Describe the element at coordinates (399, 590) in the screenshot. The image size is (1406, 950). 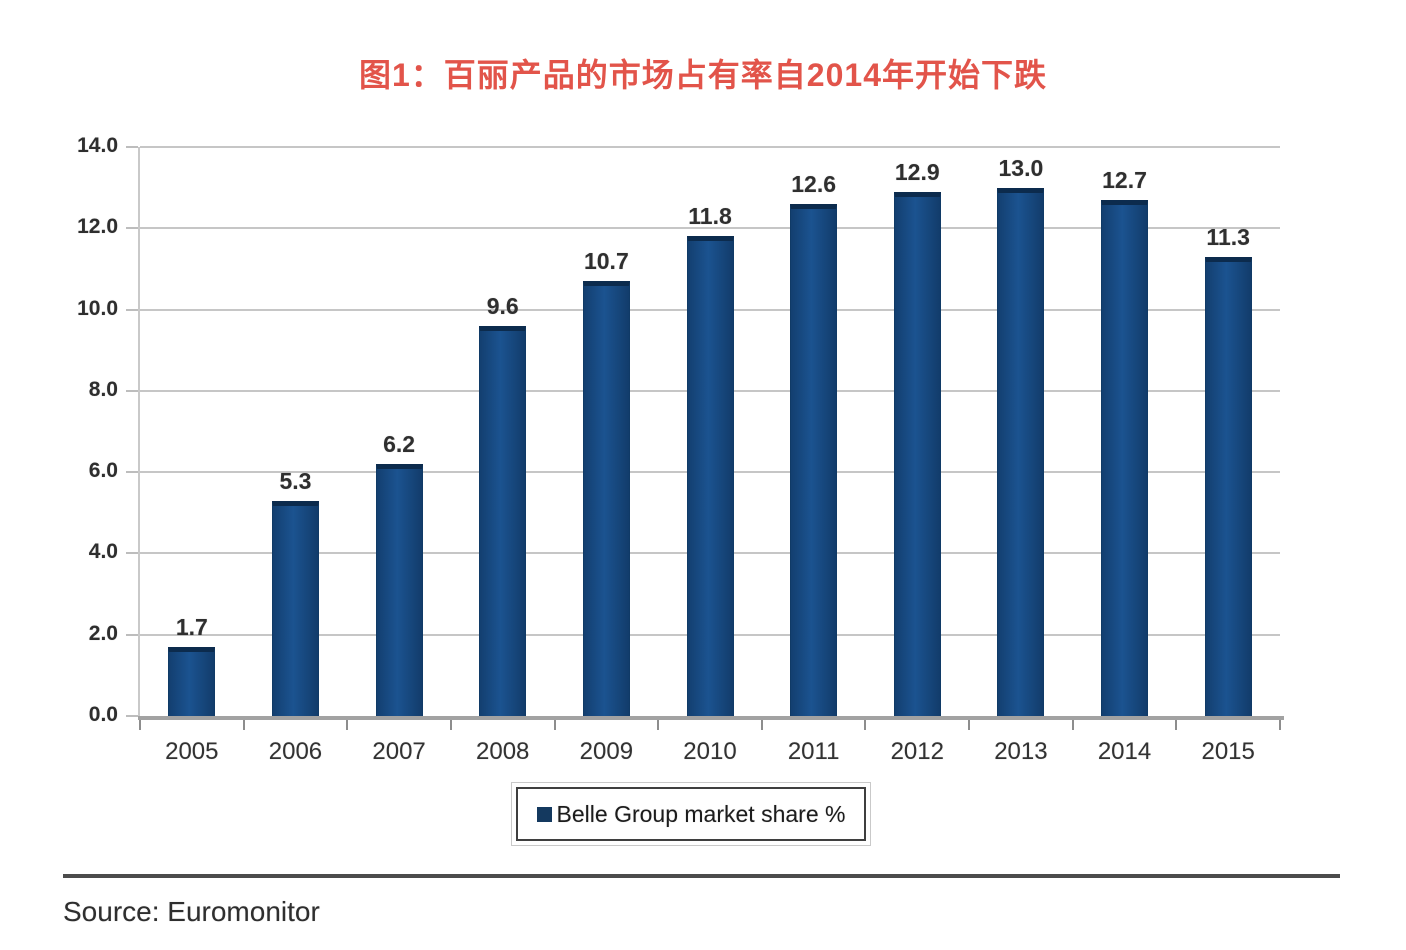
I see `bar-2007` at that location.